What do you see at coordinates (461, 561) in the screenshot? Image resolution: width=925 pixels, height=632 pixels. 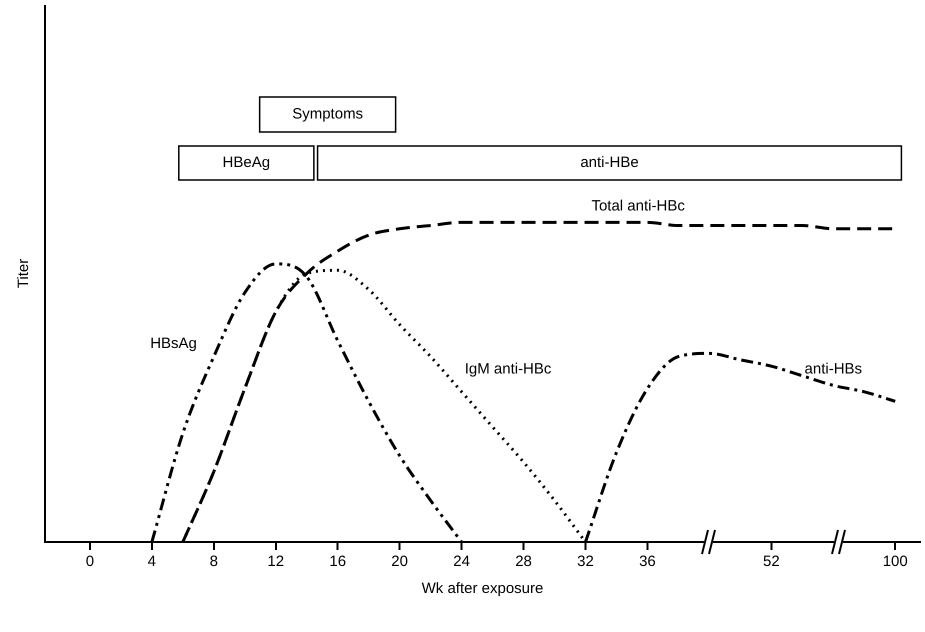 I see `x-tick-label: 24` at bounding box center [461, 561].